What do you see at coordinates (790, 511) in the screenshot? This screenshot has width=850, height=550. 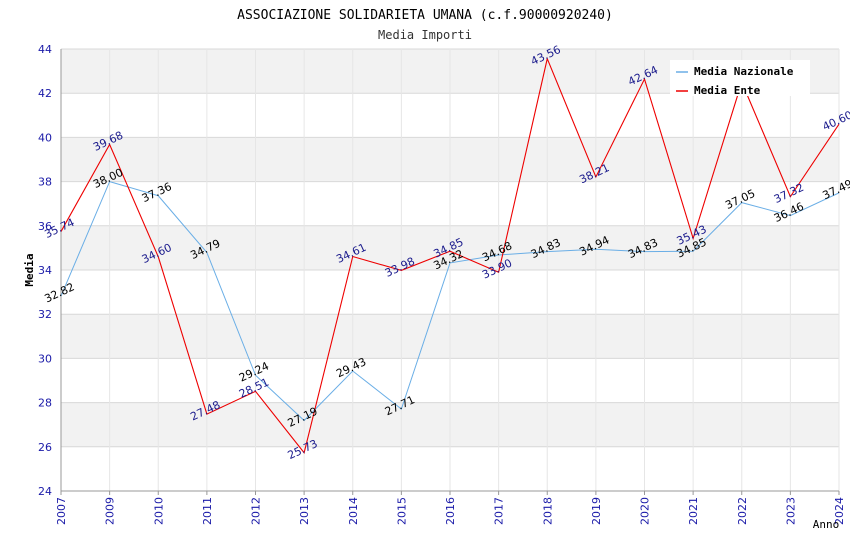 I see `x-tick-label: 2023` at bounding box center [790, 511].